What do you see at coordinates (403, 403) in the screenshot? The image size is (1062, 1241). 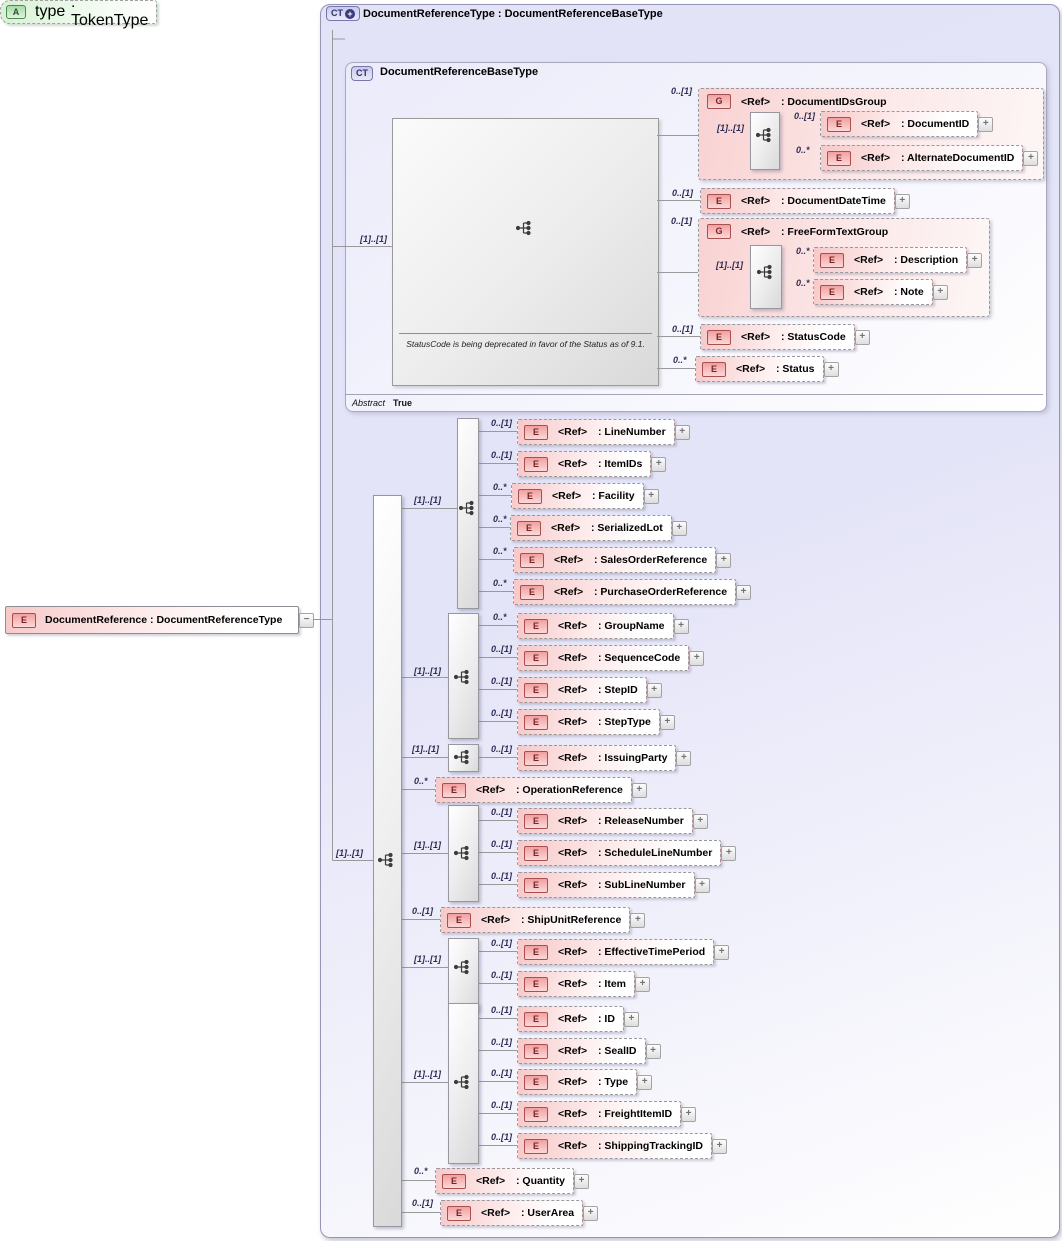 I see `abstract-value: True` at bounding box center [403, 403].